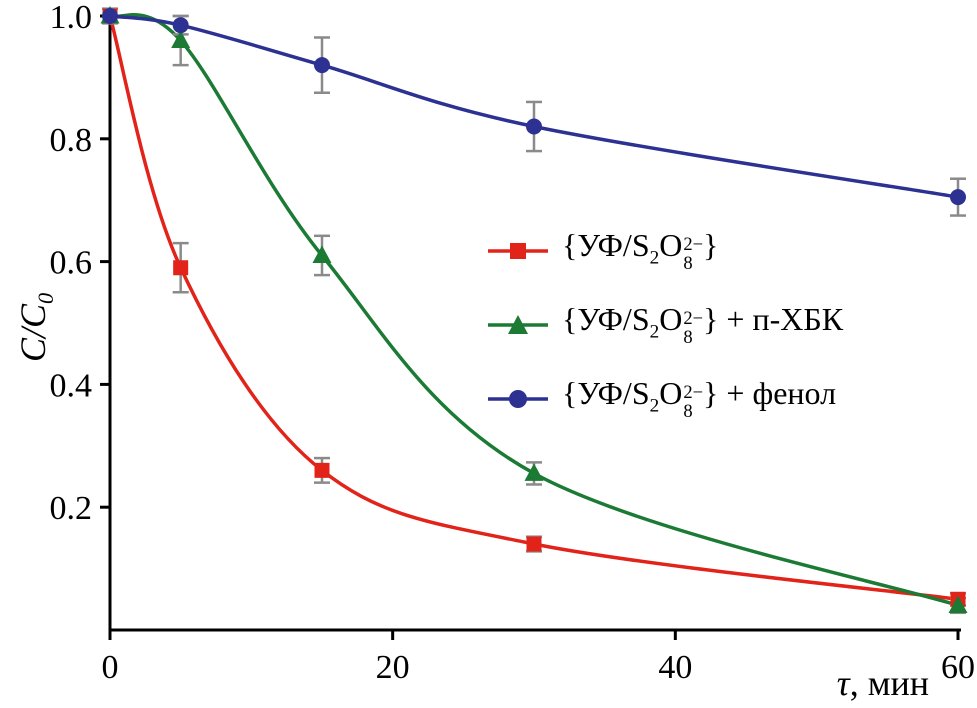 Image resolution: width=977 pixels, height=708 pixels. Describe the element at coordinates (33, 349) in the screenshot. I see `ylabel-c: C` at that location.